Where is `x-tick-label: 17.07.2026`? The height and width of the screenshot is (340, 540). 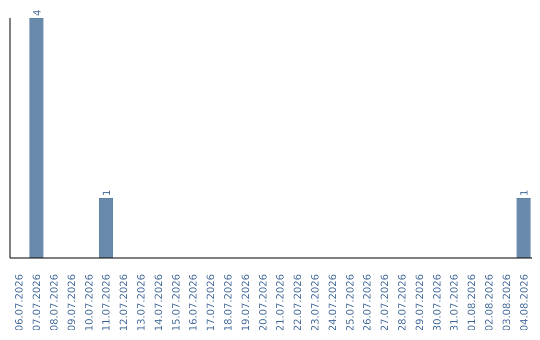
x-tick-label: 17.07.2026 is located at coordinates (212, 303).